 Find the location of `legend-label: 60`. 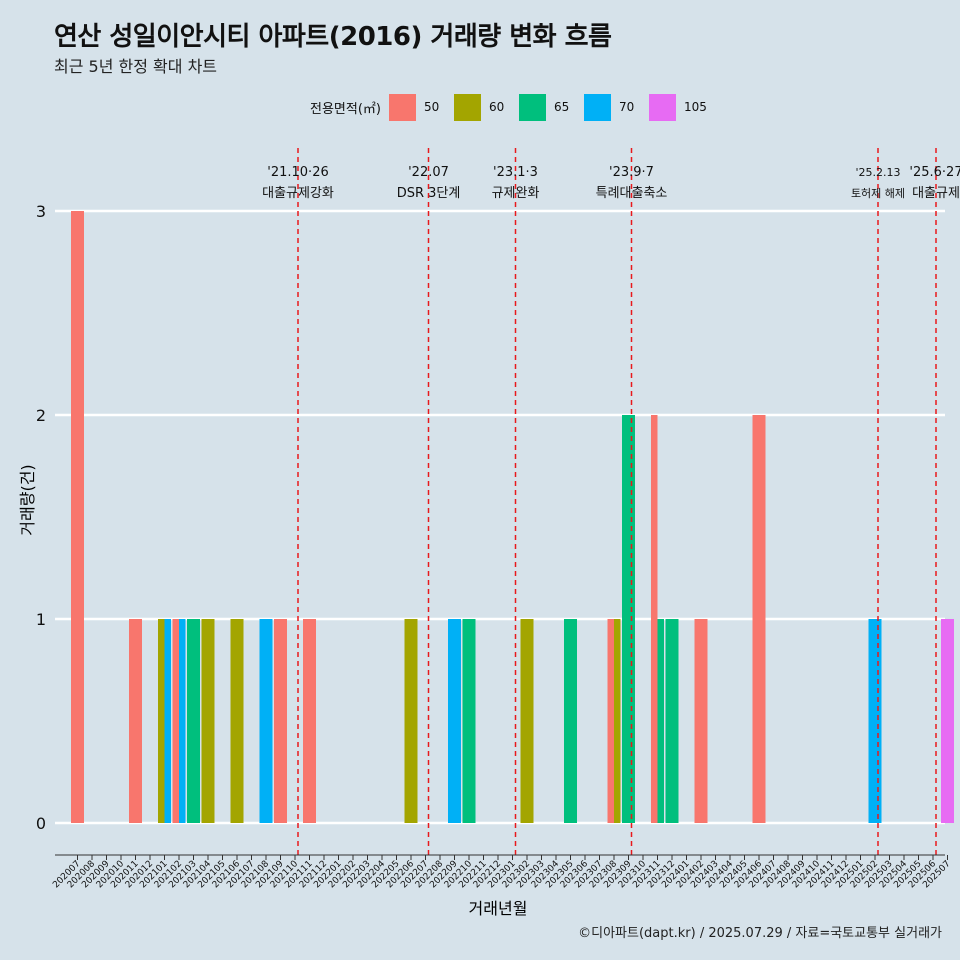

legend-label: 60 is located at coordinates (496, 107).